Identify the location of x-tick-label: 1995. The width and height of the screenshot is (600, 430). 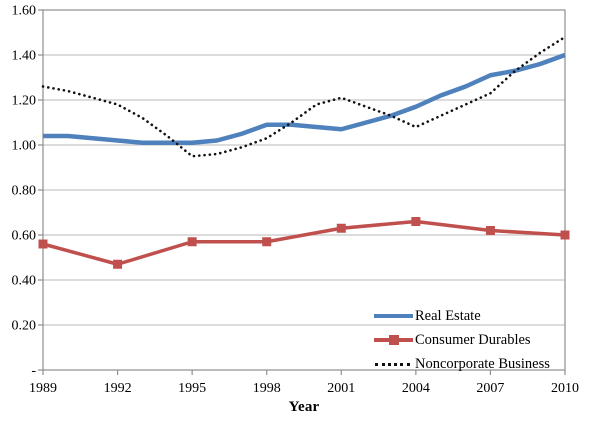
(192, 388).